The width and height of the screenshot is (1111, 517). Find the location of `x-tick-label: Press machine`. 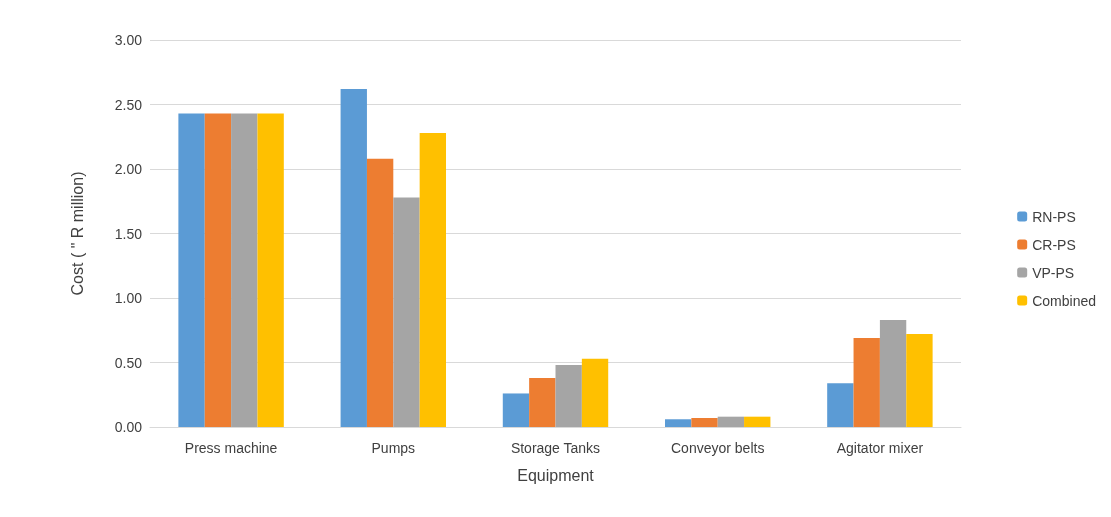

x-tick-label: Press machine is located at coordinates (231, 448).